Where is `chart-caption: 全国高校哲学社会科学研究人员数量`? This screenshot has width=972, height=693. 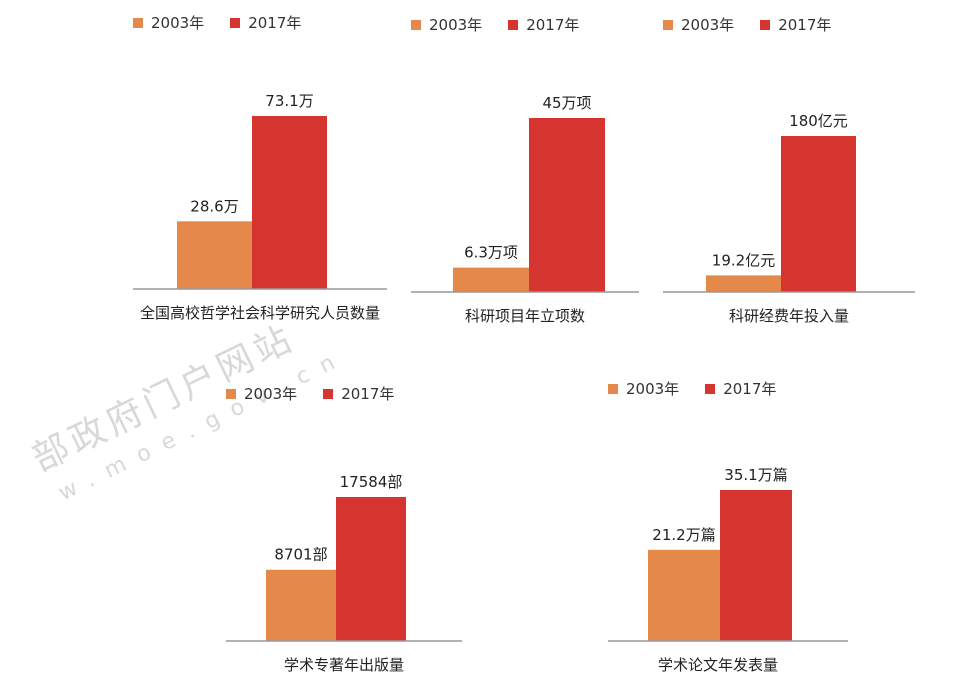 chart-caption: 全国高校哲学社会科学研究人员数量 is located at coordinates (259, 313).